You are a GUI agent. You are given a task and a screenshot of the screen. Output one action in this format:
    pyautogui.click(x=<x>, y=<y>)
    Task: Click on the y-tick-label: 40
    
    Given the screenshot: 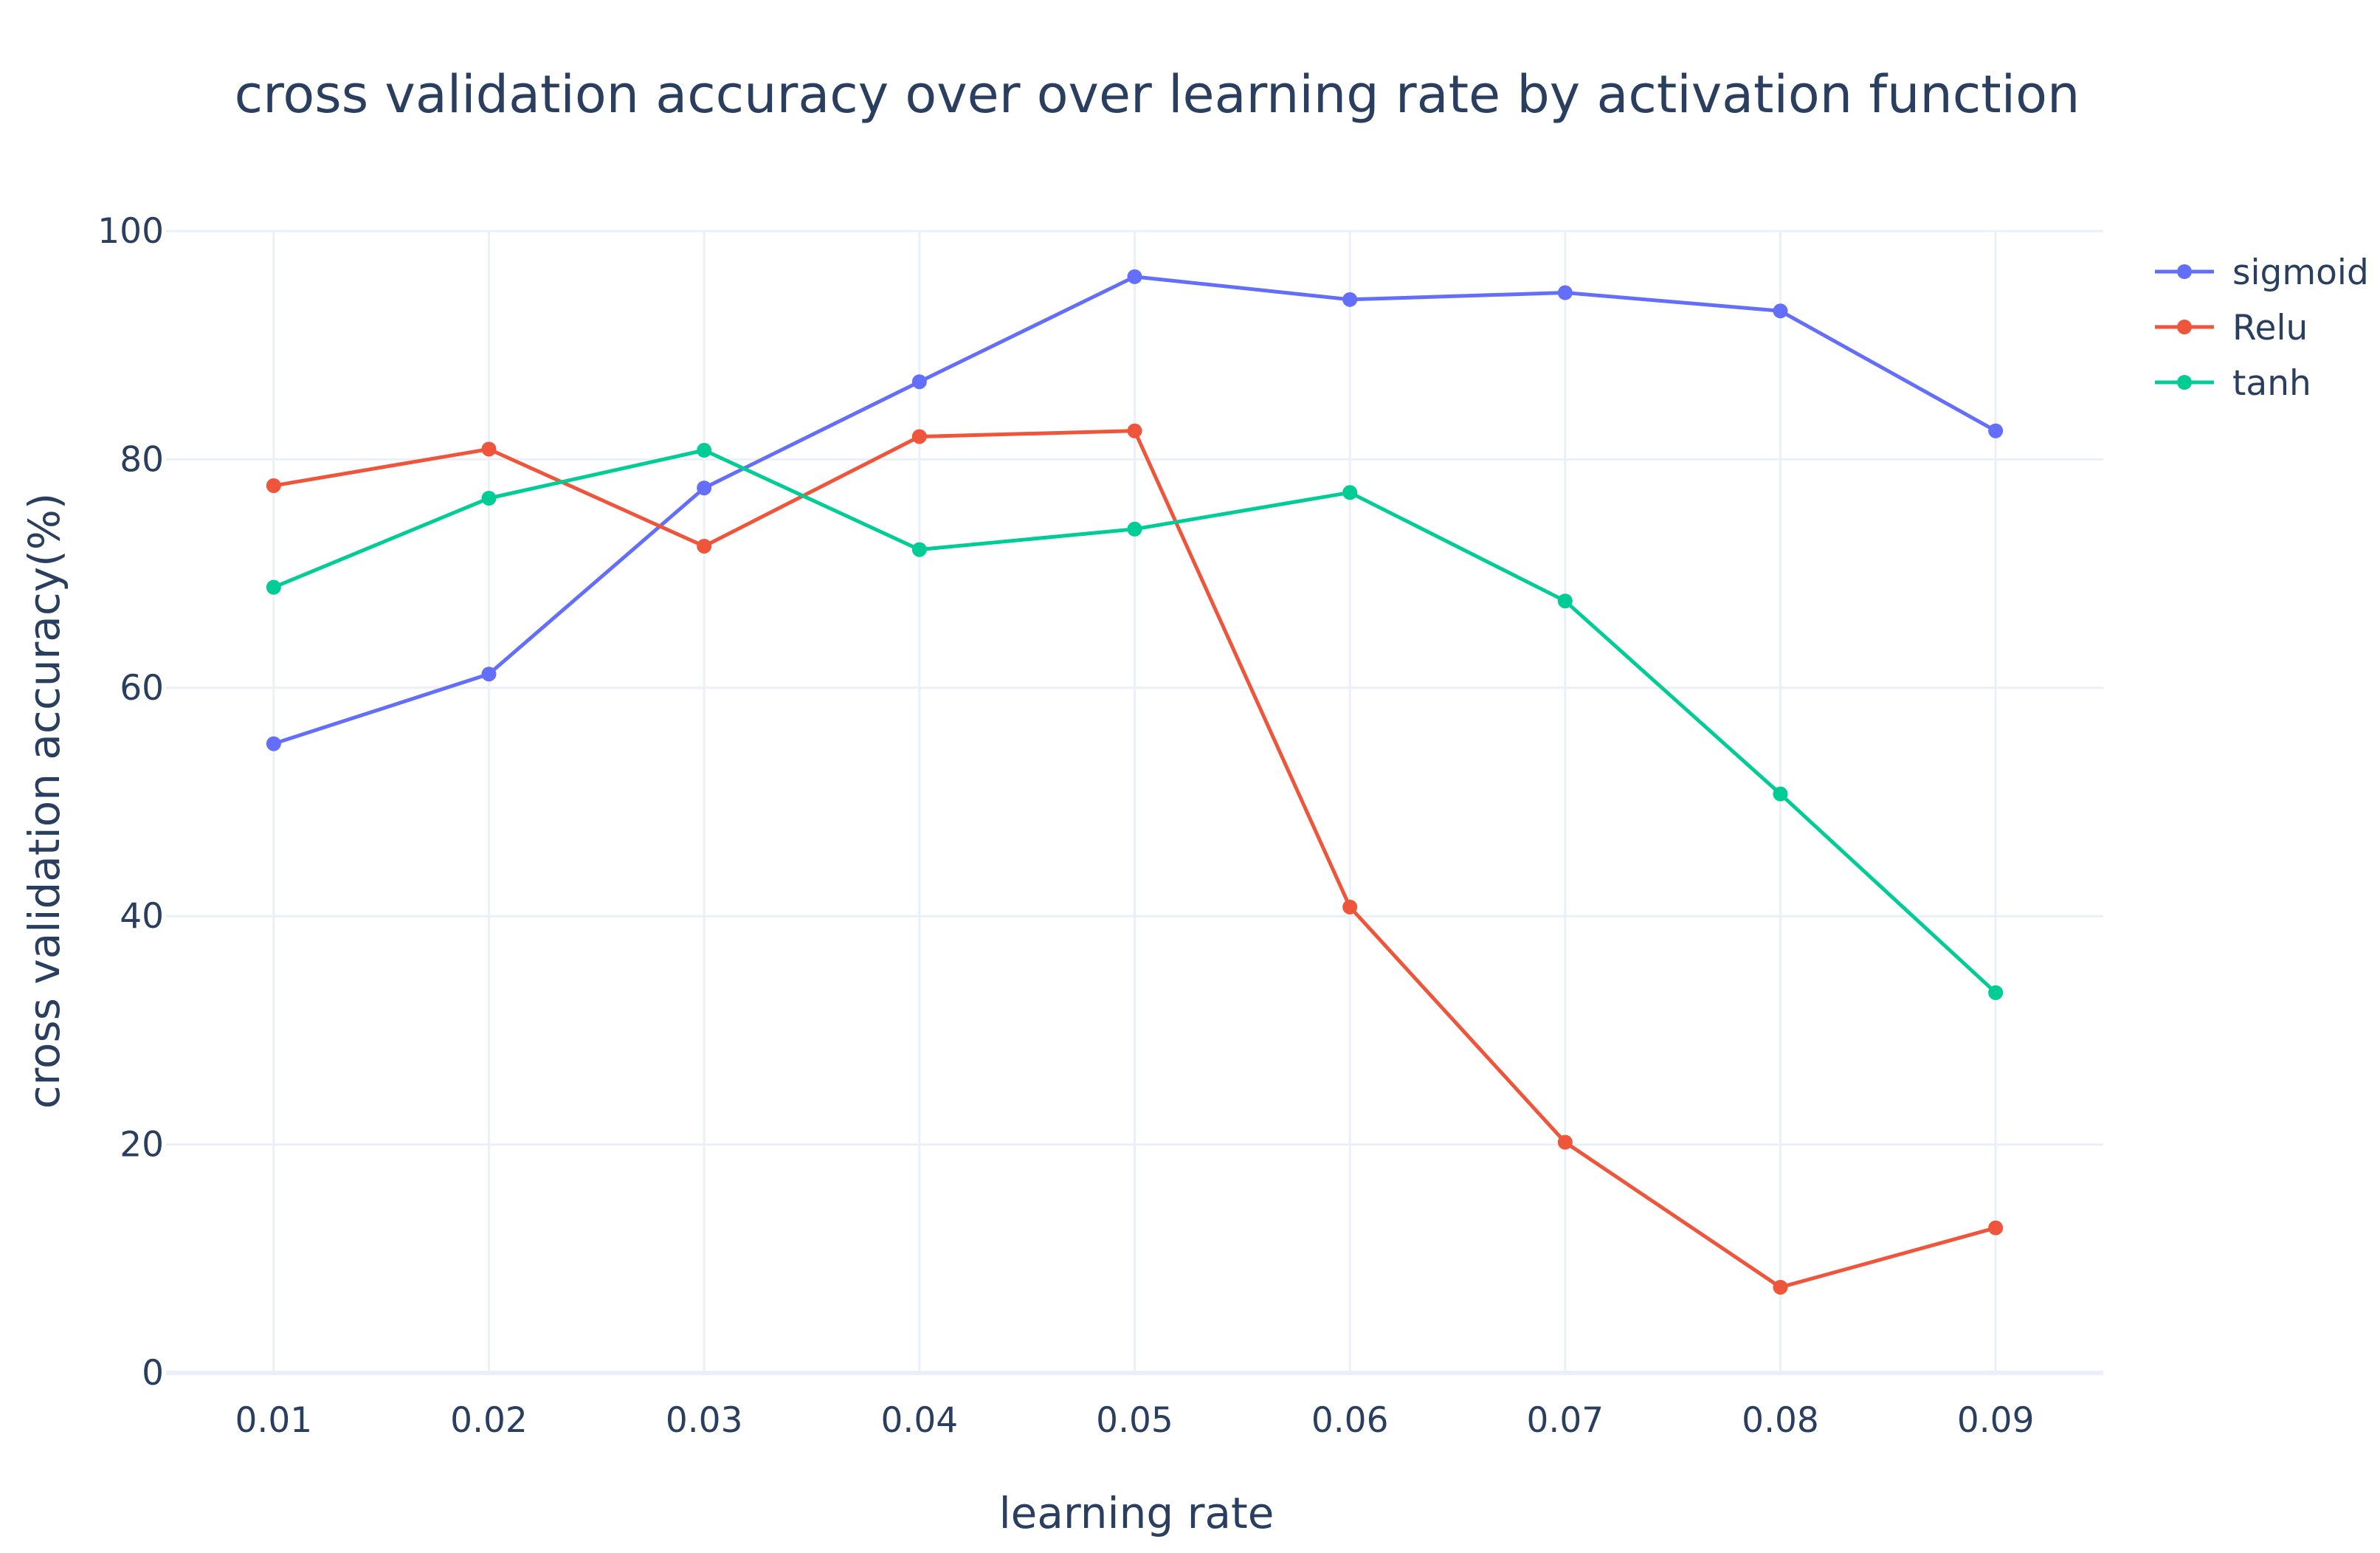 What is the action you would take?
    pyautogui.click(x=142, y=916)
    